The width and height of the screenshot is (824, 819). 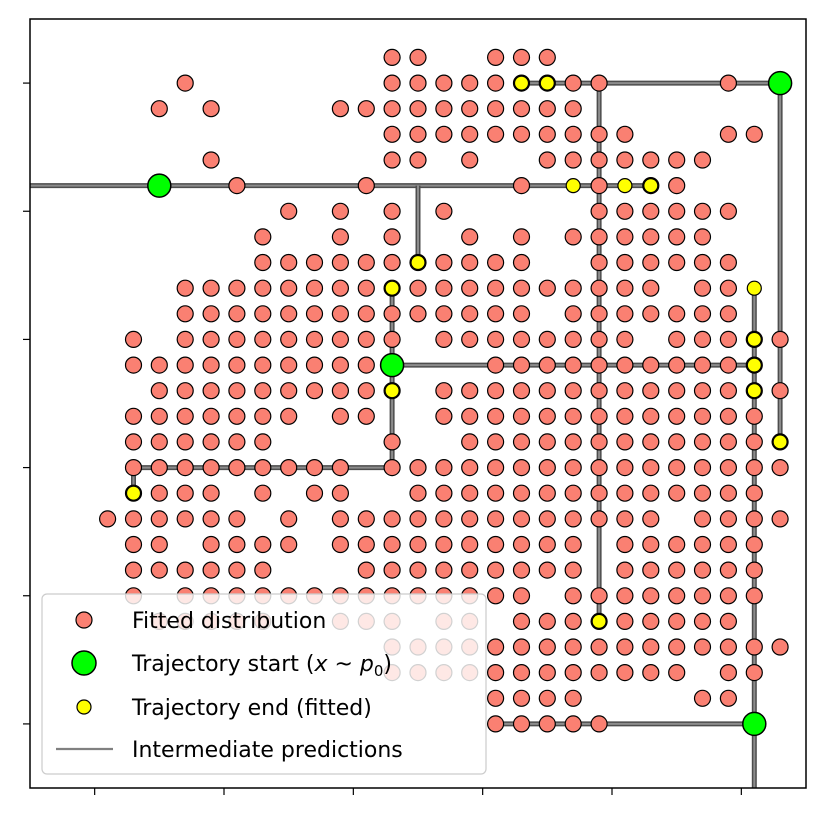 What do you see at coordinates (84, 620) in the screenshot?
I see `legend-fitted-marker` at bounding box center [84, 620].